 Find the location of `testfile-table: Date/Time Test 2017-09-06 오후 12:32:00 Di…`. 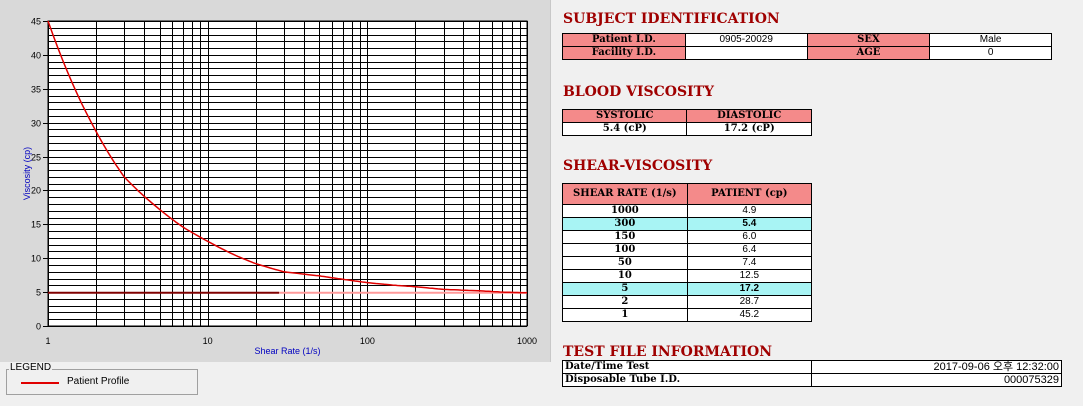

testfile-table: Date/Time Test 2017-09-06 오후 12:32:00 Di… is located at coordinates (811, 373).